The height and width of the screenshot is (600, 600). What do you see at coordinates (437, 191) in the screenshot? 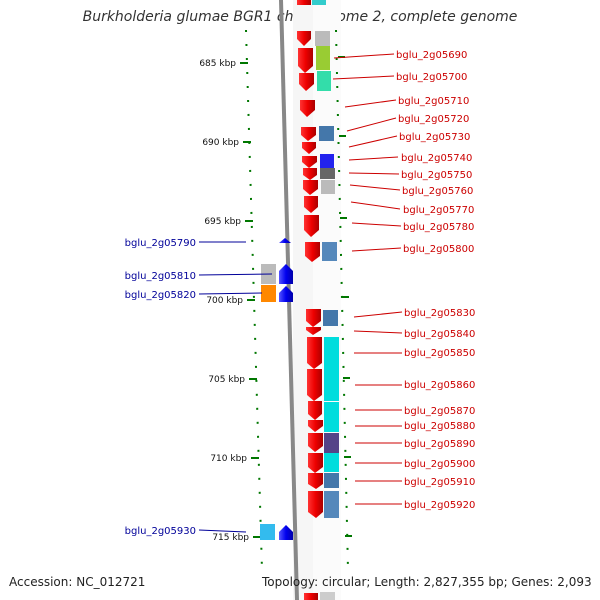
I see `gene-label: bglu_2g05760` at bounding box center [437, 191].